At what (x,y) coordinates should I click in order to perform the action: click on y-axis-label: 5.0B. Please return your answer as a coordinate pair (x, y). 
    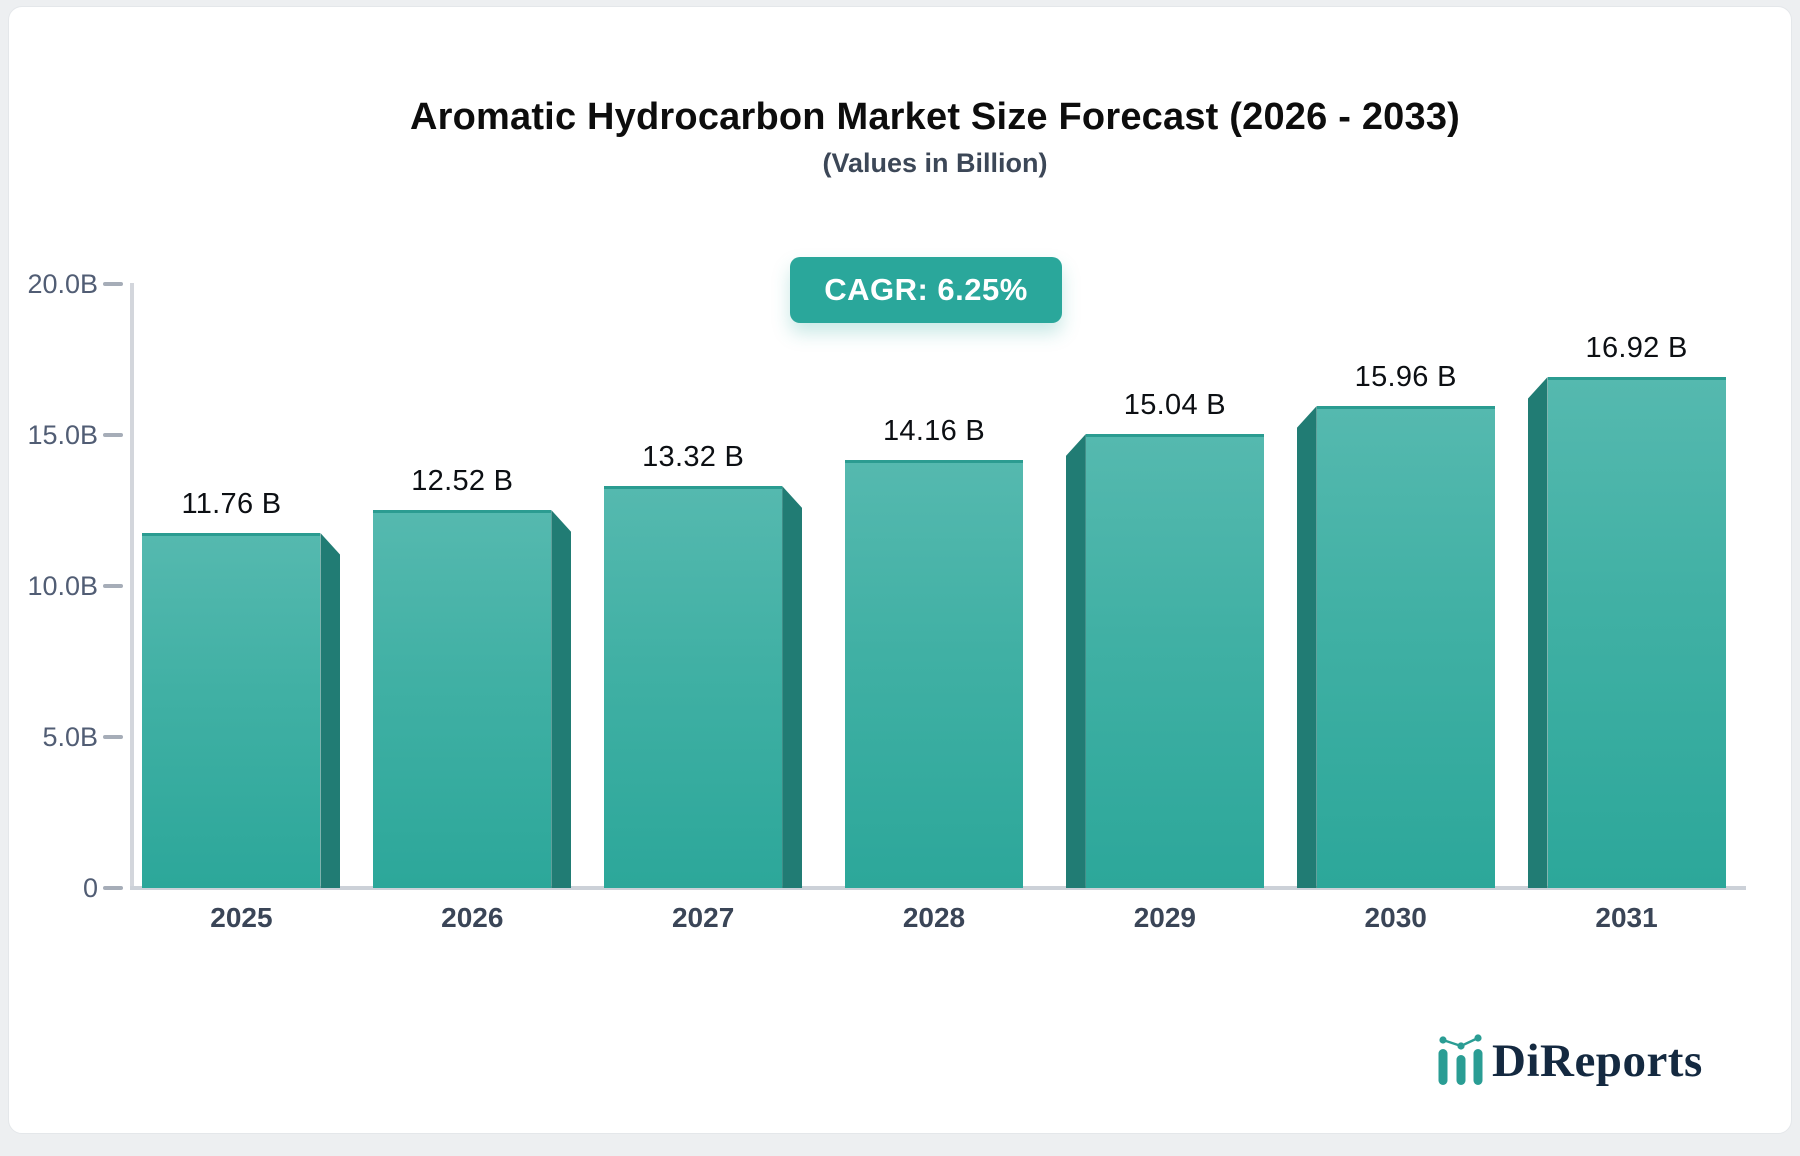
    Looking at the image, I should click on (70, 737).